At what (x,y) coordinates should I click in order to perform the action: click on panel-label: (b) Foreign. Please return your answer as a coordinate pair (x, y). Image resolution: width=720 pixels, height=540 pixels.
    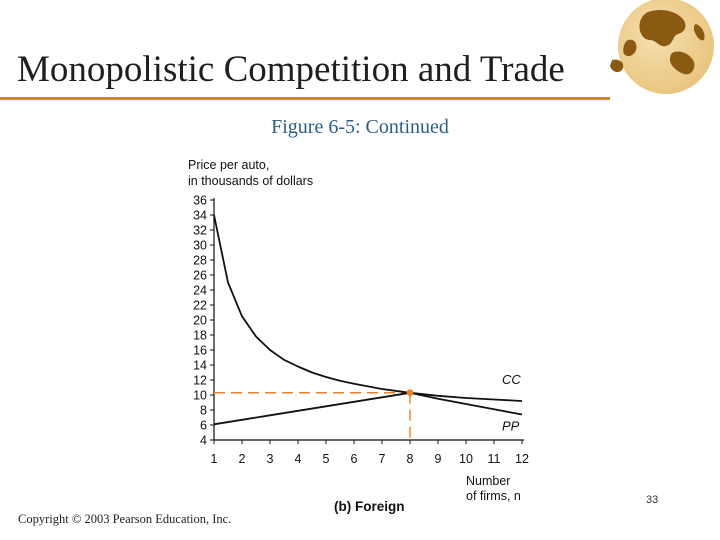
    Looking at the image, I should click on (369, 506).